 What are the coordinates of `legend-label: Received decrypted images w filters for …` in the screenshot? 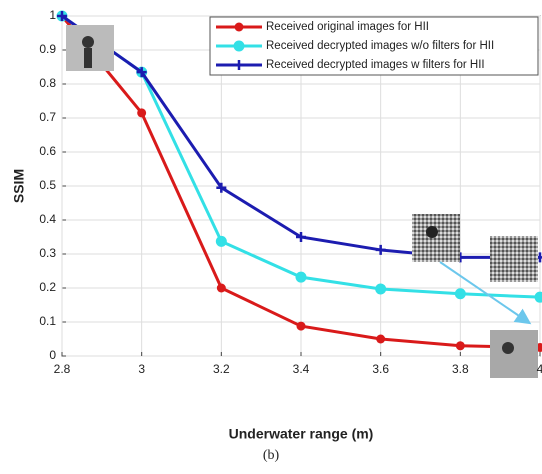 It's located at (375, 65).